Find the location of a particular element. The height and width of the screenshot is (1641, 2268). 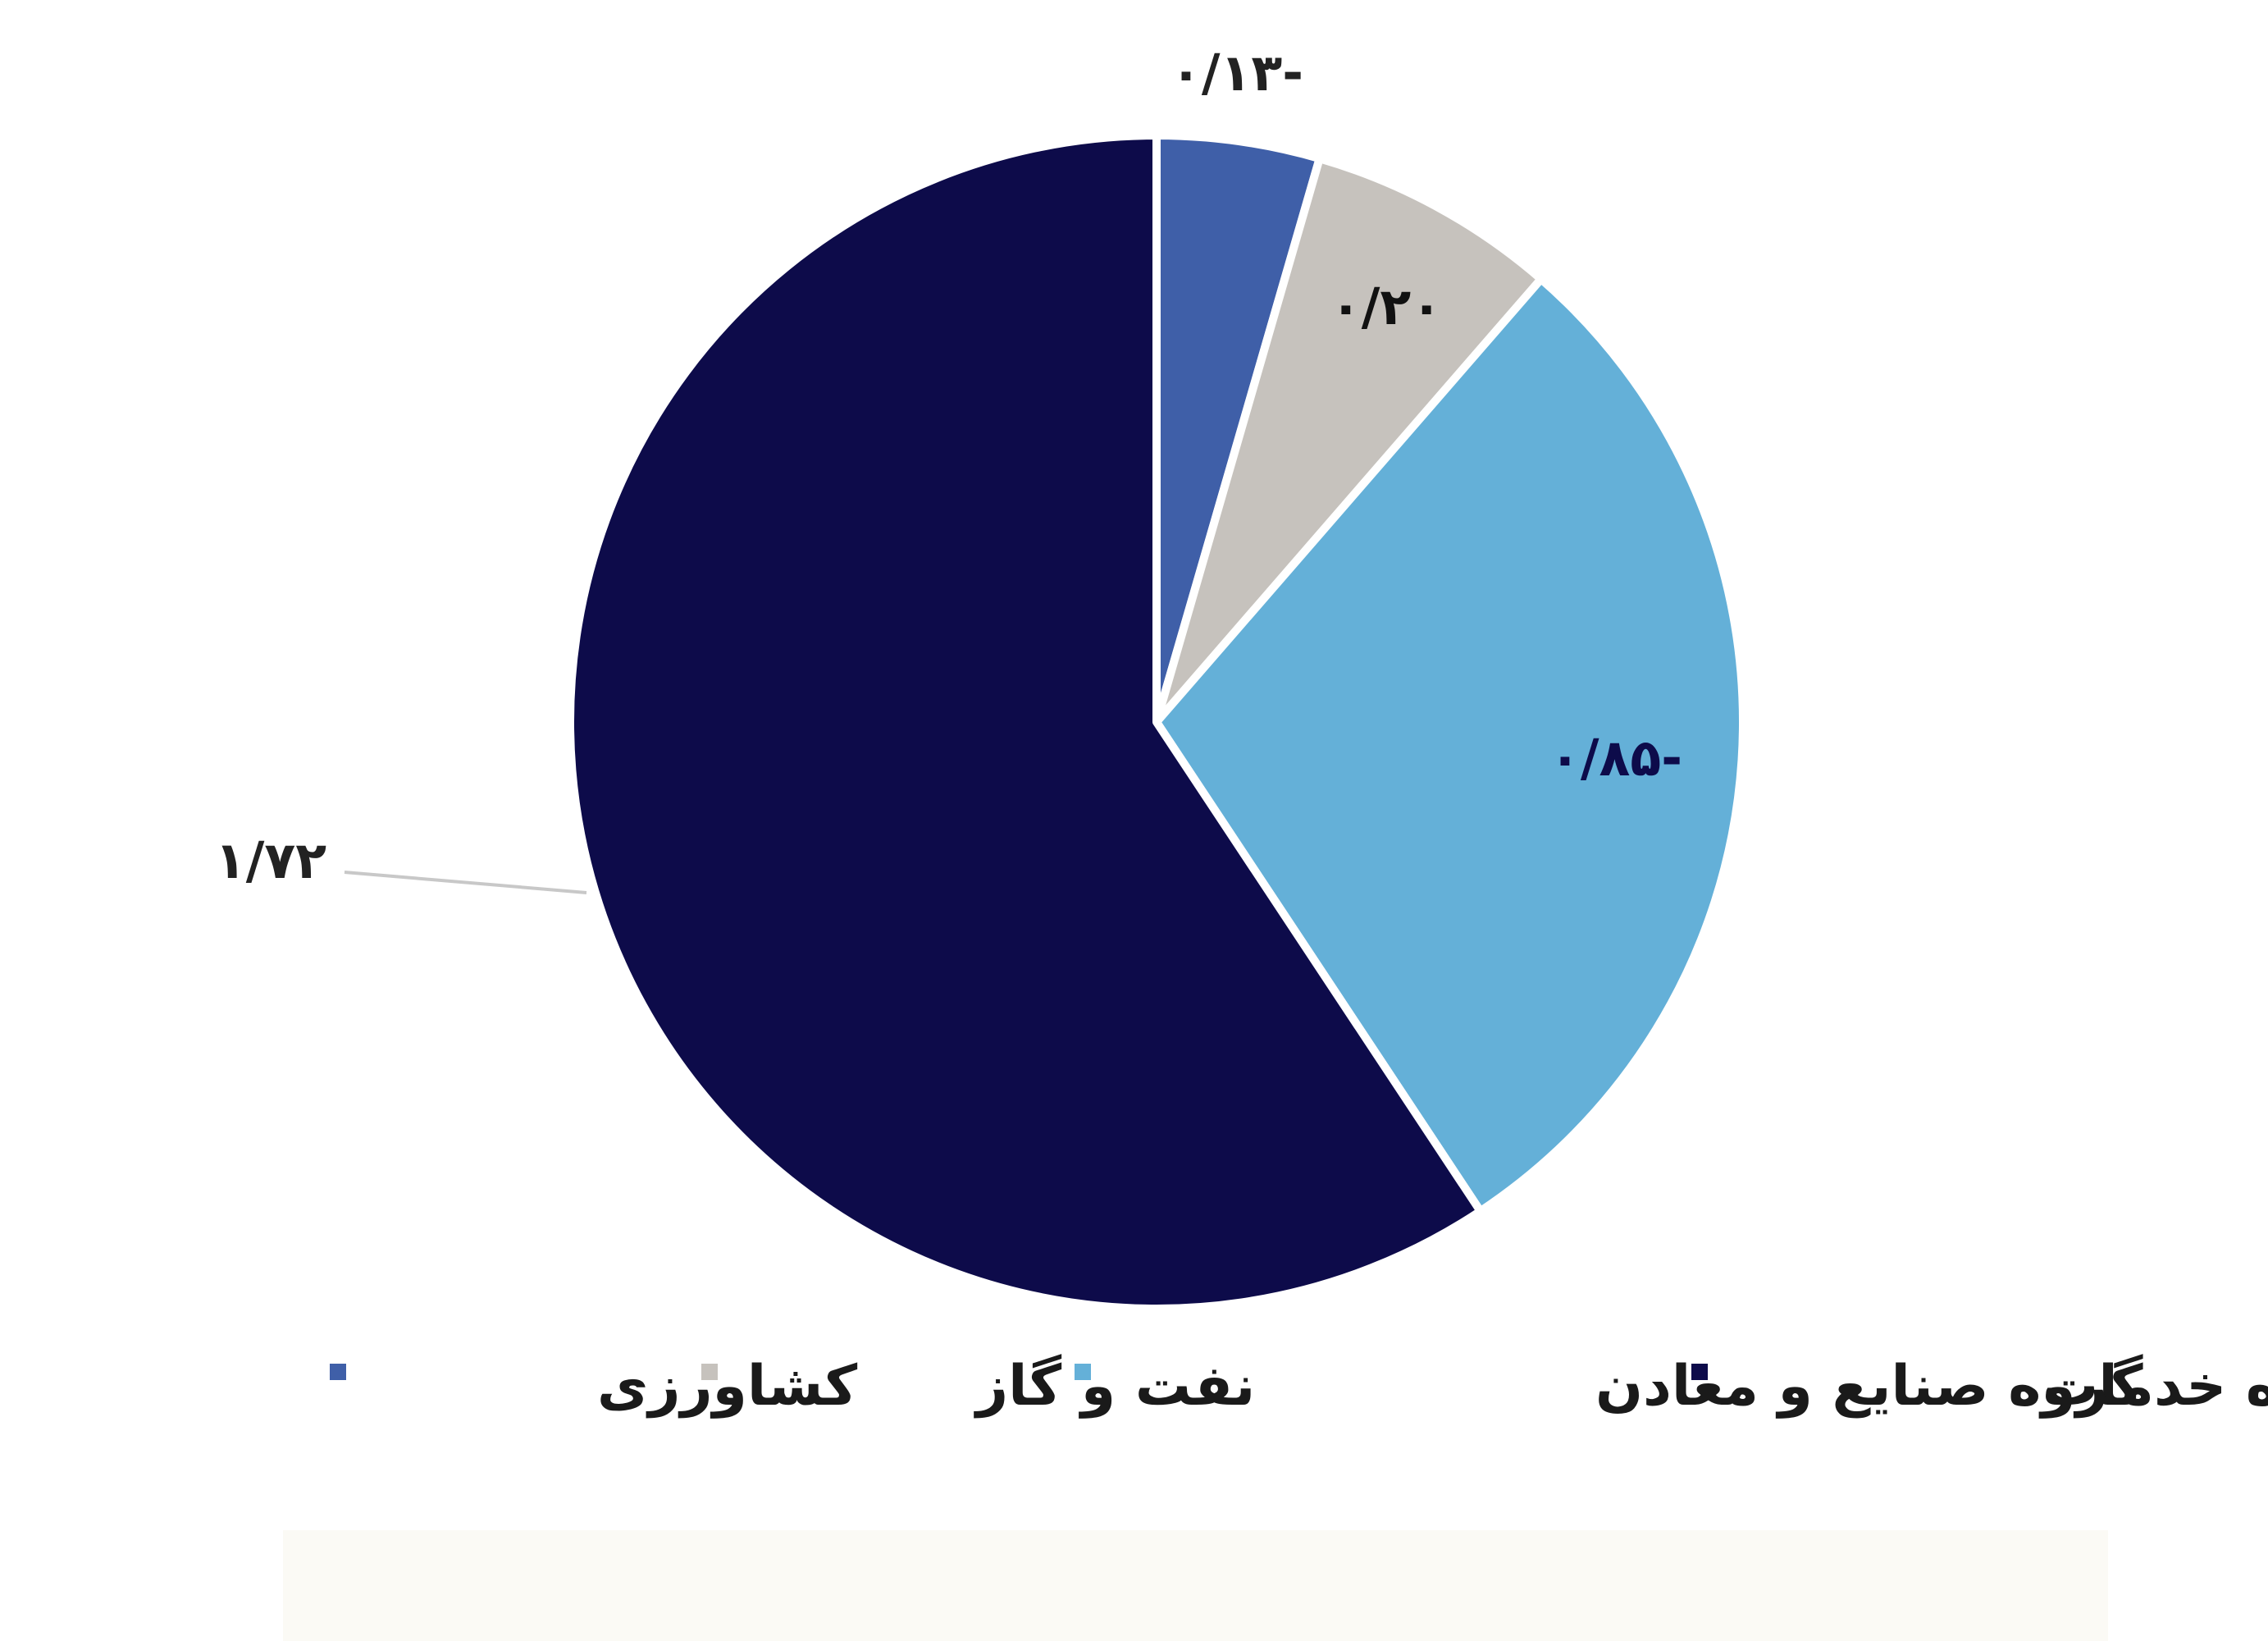

data-label-agriculture: -۰/۱۳ is located at coordinates (1237, 73).